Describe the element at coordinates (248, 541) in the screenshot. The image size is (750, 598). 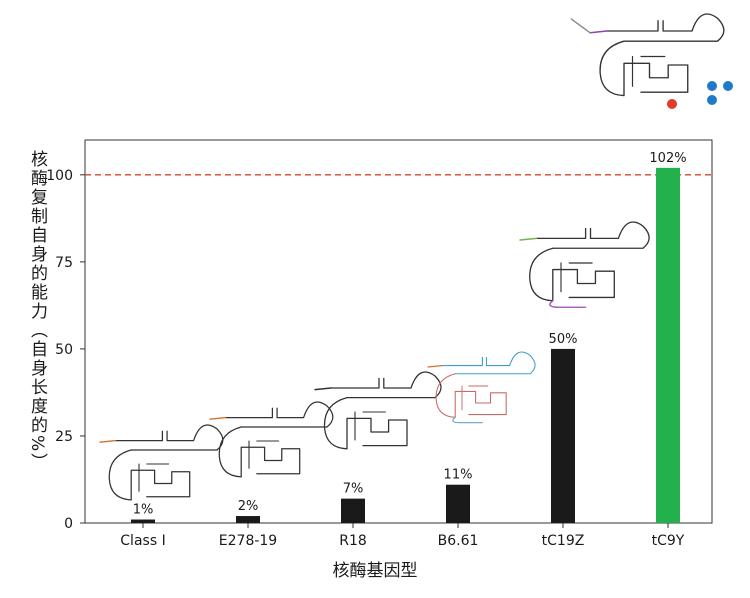
I see `x-tick-label: E278-19` at that location.